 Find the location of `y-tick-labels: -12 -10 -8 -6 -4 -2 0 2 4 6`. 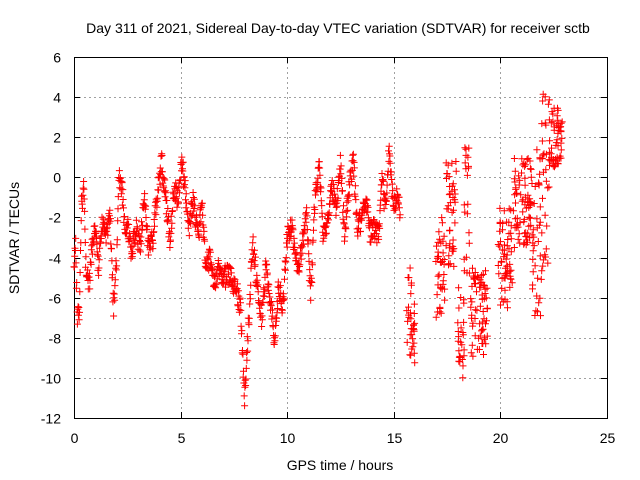

y-tick-labels: -12 -10 -8 -6 -4 -2 0 2 4 6 is located at coordinates (51, 238).